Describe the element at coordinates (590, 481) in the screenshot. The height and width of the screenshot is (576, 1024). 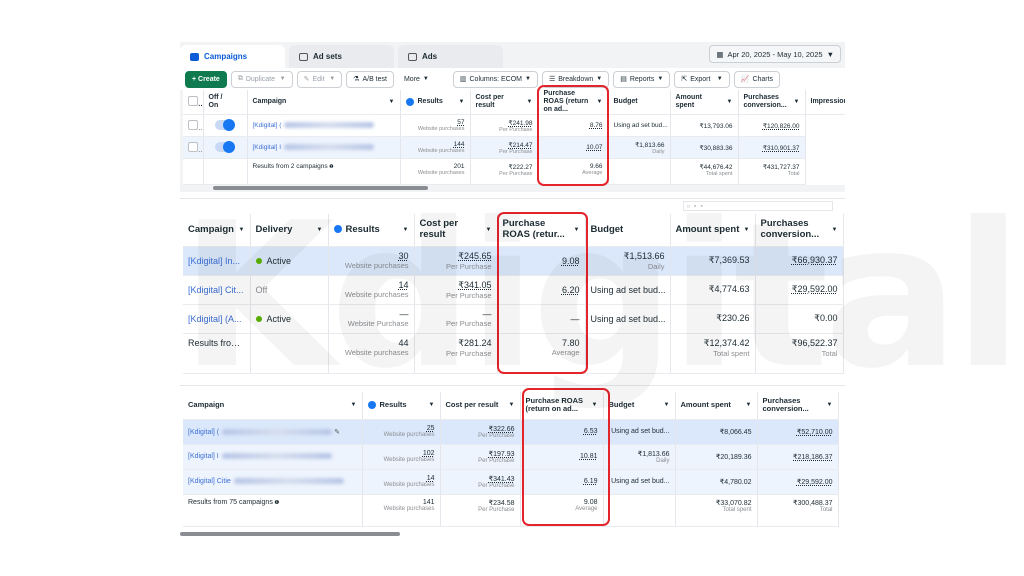
I see `purchase-roas-value: 6.19` at that location.